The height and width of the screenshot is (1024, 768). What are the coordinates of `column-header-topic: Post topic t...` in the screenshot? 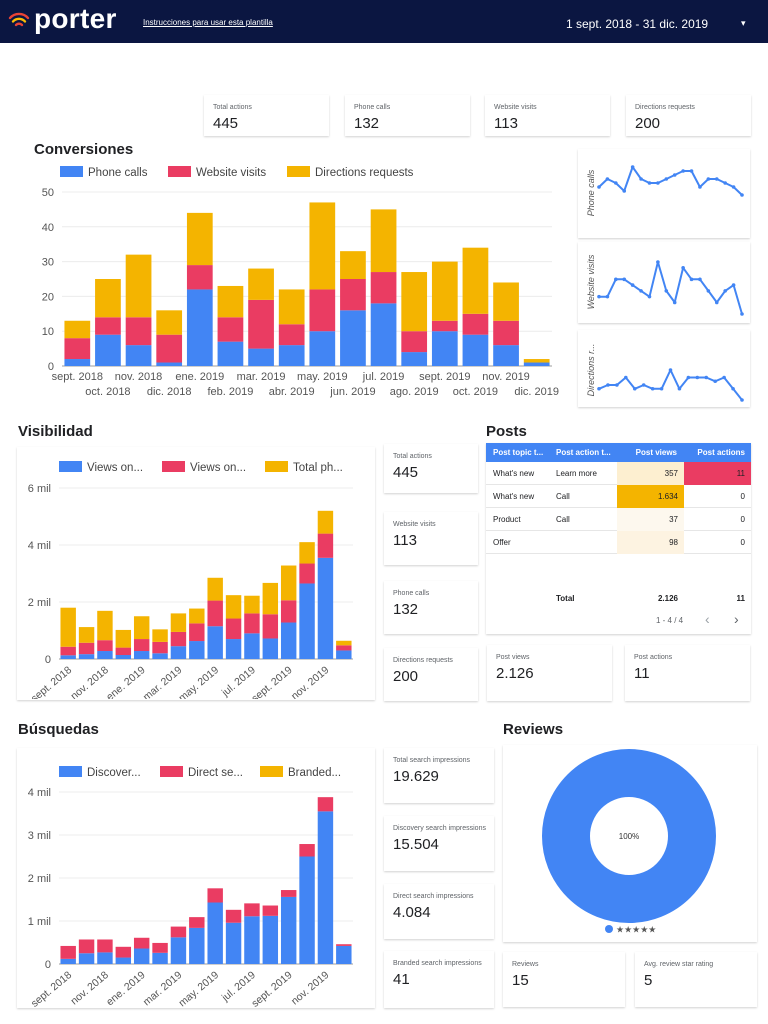 It's located at (518, 452).